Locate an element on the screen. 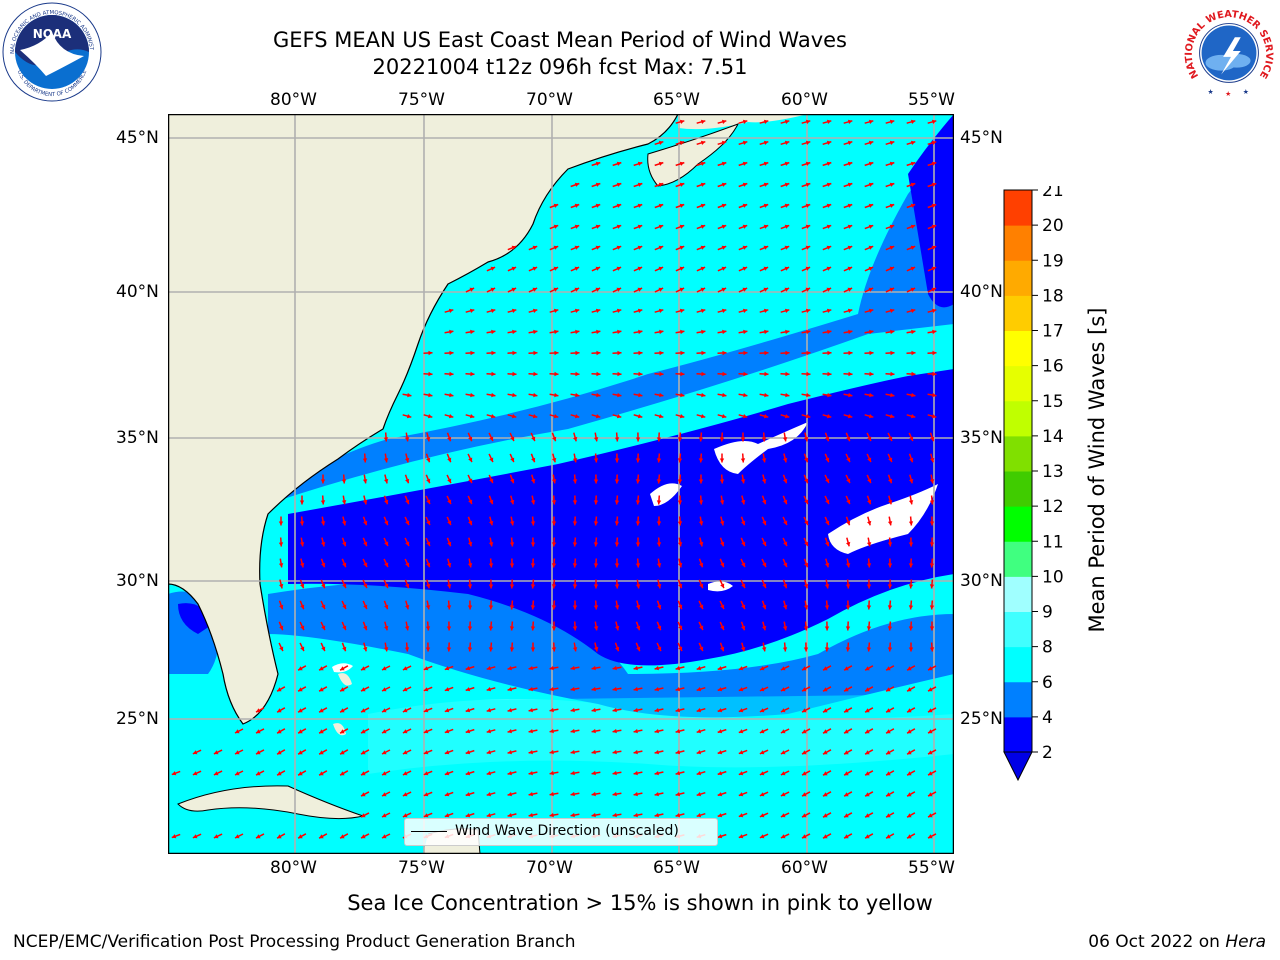 The height and width of the screenshot is (960, 1280). lon-label-bottom-55w: 55°W is located at coordinates (931, 868).